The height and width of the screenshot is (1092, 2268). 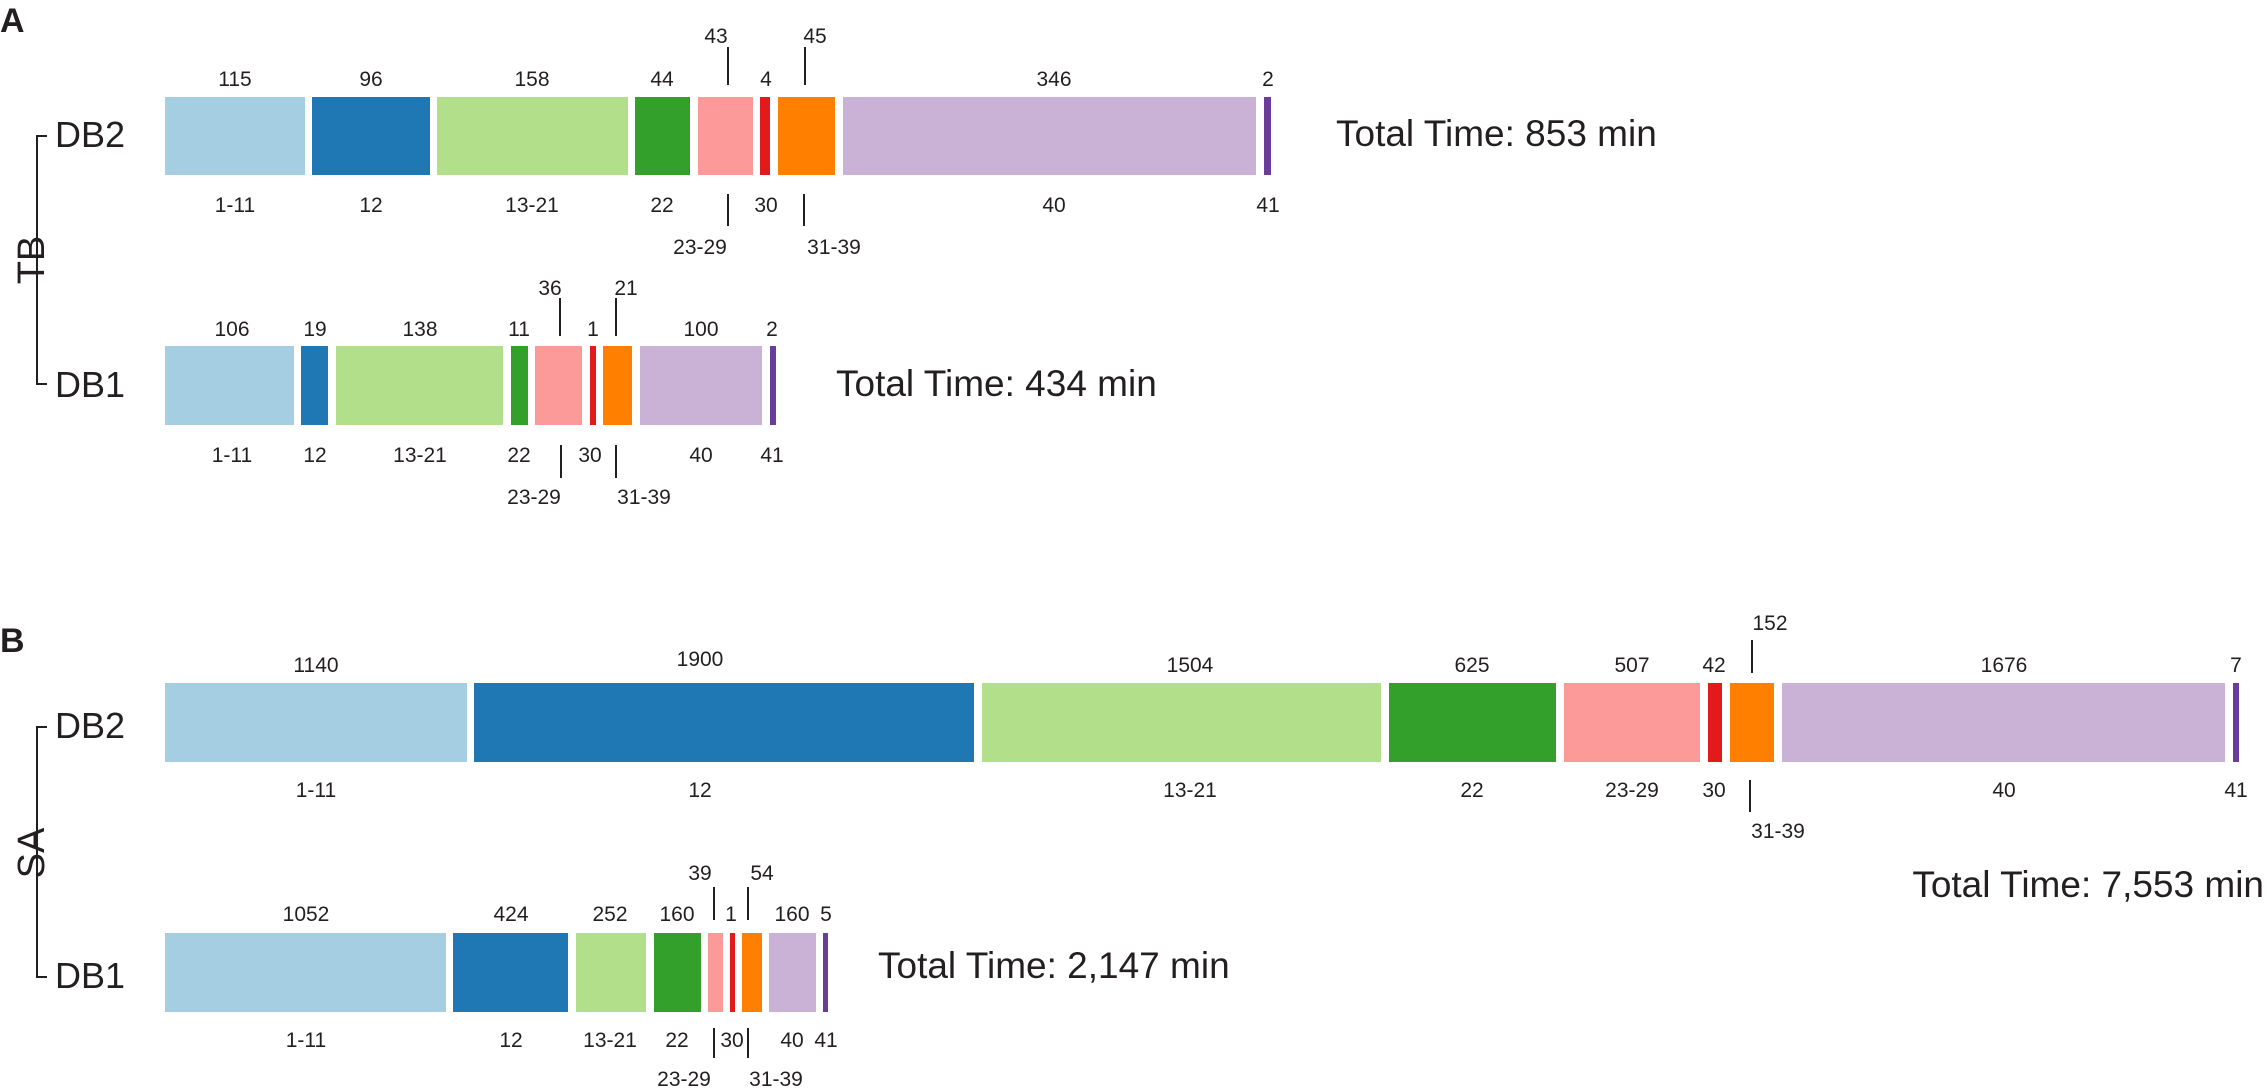 What do you see at coordinates (1631, 665) in the screenshot?
I see `panel-b-db2-value-23-29: 507` at bounding box center [1631, 665].